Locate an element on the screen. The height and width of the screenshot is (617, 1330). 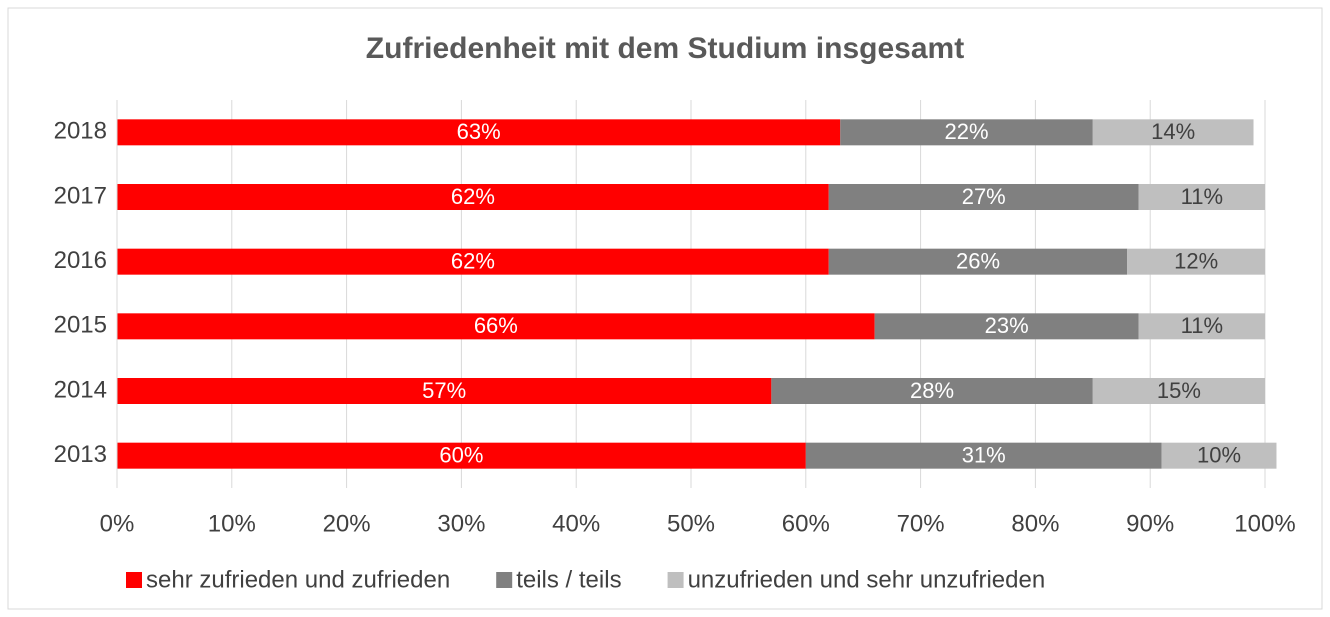
data-label: 14% is located at coordinates (1173, 131).